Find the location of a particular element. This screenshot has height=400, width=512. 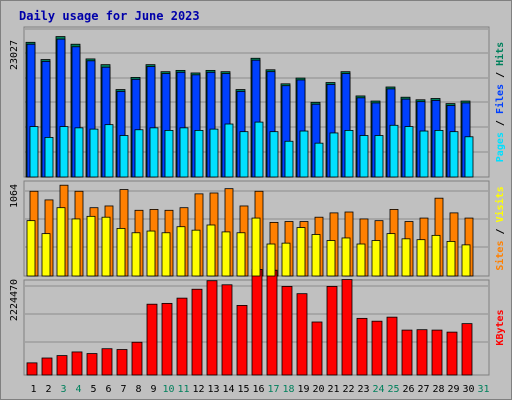

max-label-hits-files-pages: 23027 is located at coordinates (14, 55).